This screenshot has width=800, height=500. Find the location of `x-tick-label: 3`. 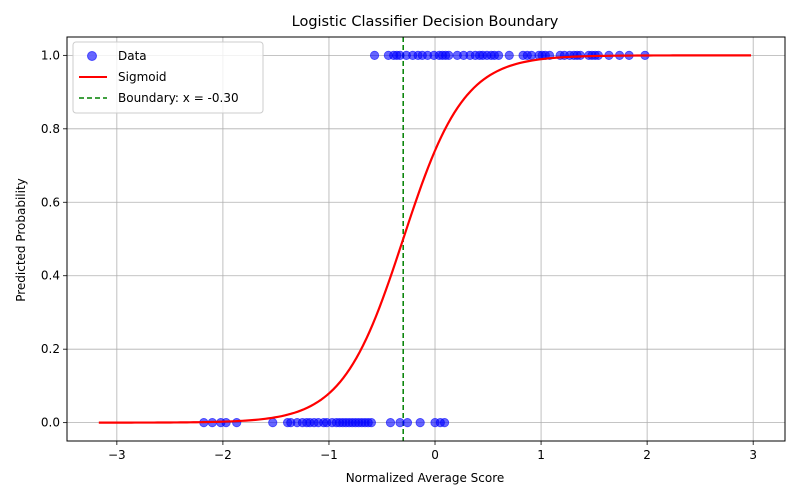

x-tick-label: 3 is located at coordinates (753, 455).